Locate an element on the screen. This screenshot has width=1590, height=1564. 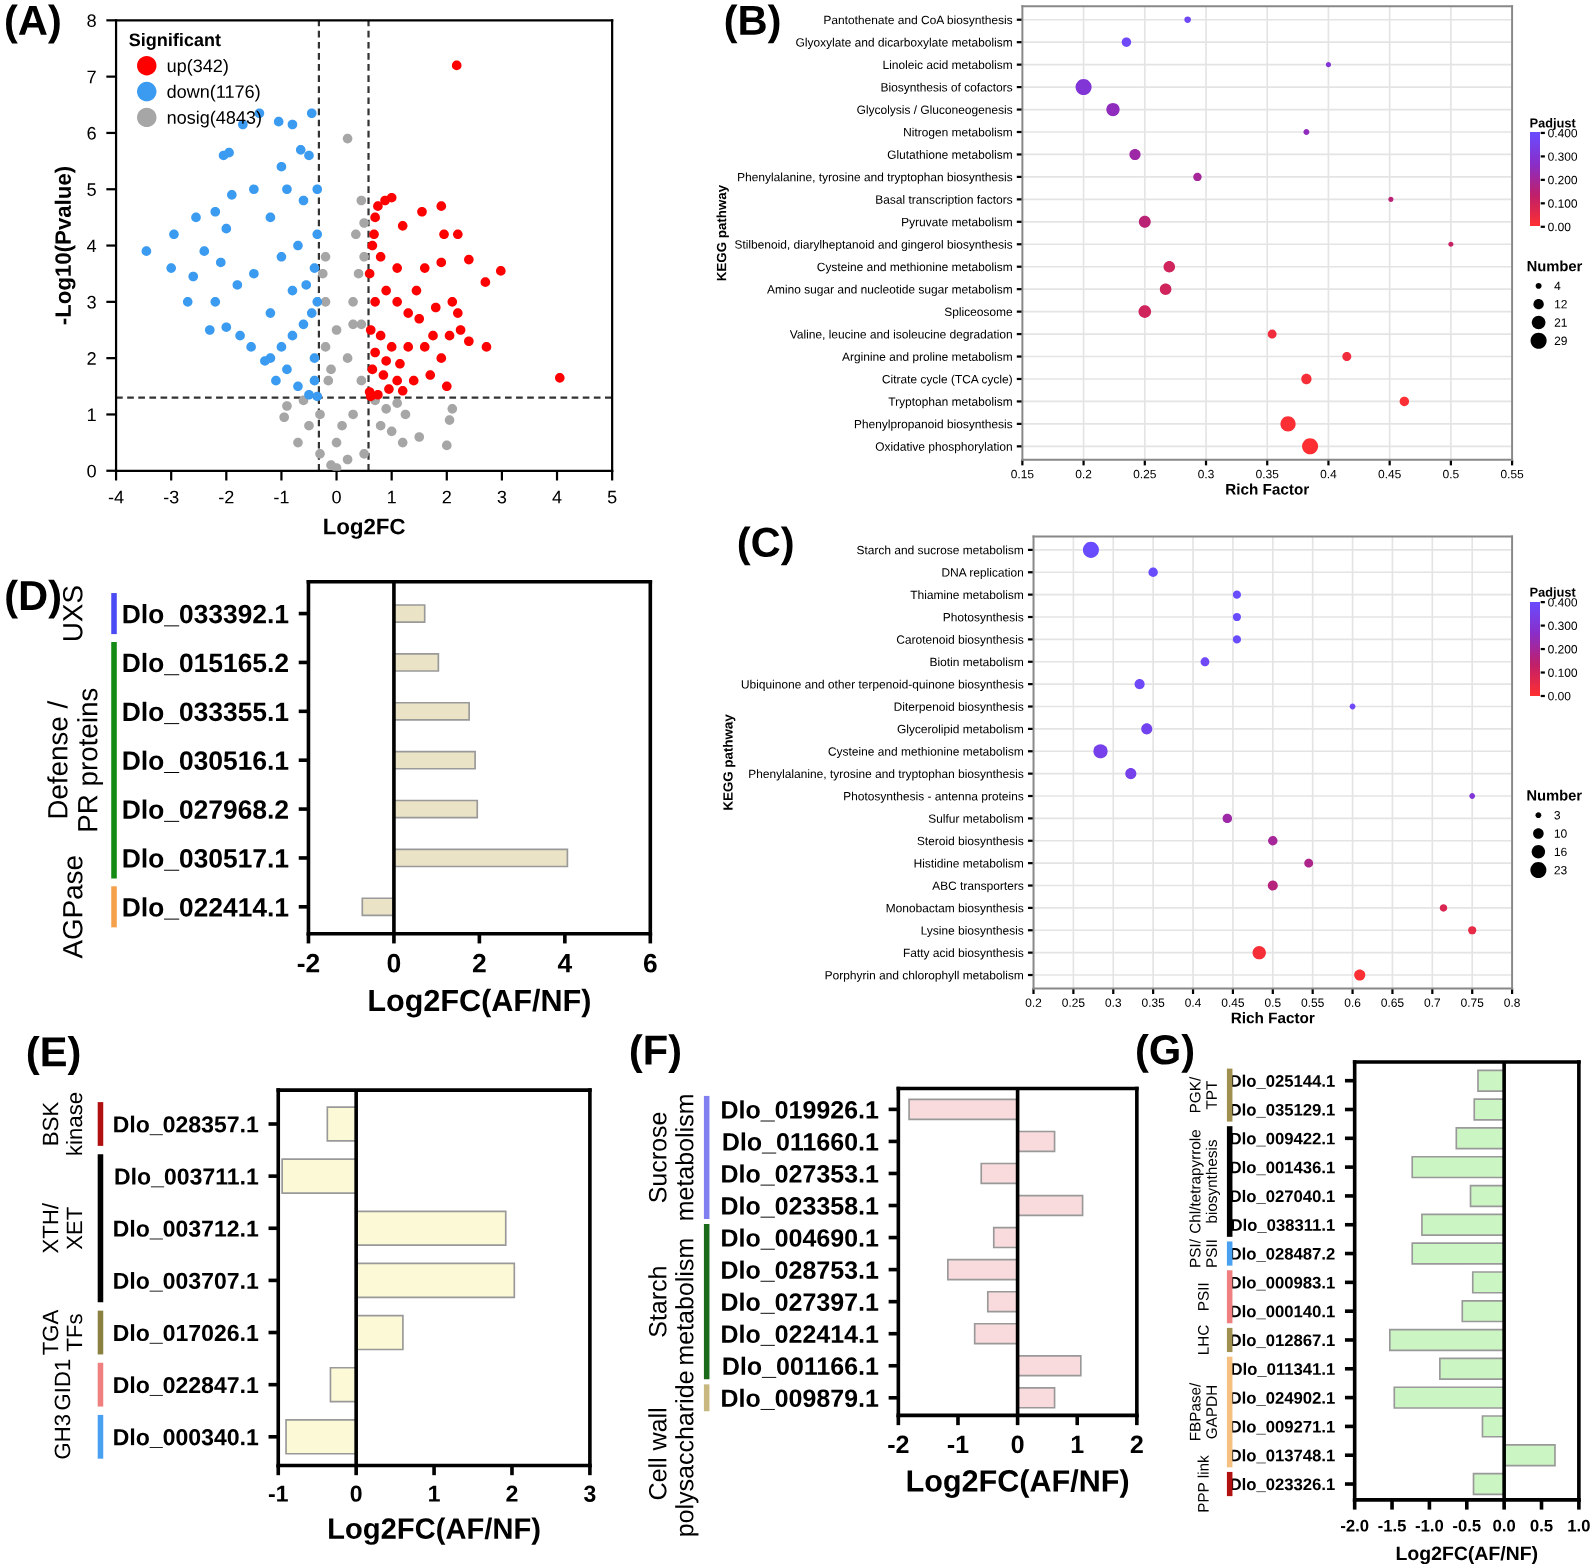
text: Defense / PR proteins is located at coordinates (75, 759).